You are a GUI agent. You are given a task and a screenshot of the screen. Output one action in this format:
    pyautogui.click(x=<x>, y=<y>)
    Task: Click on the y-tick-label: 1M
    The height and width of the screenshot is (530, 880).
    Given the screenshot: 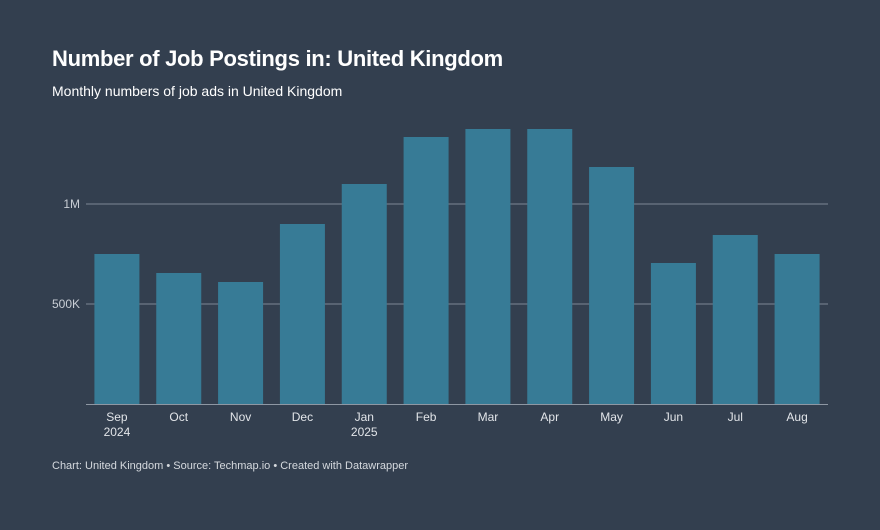 What is the action you would take?
    pyautogui.click(x=71, y=204)
    